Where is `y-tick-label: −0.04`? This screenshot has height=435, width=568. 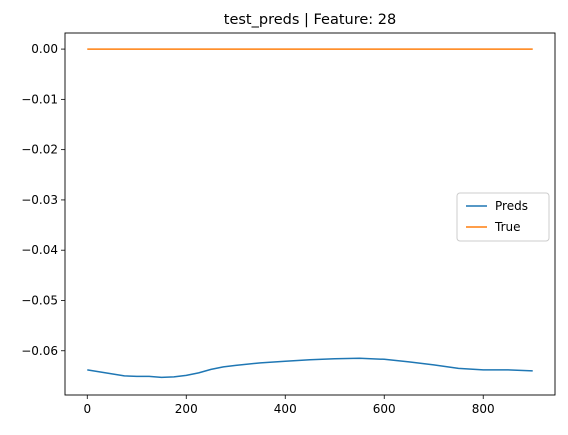 y-tick-label: −0.04 is located at coordinates (39, 250).